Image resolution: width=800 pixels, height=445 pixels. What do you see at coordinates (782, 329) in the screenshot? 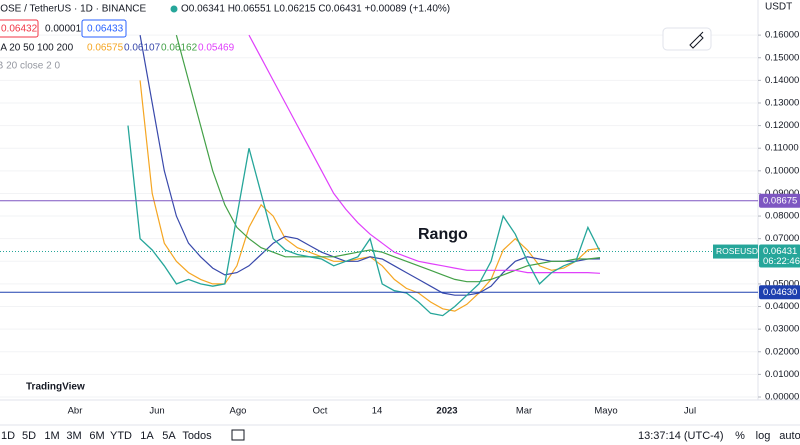
I see `y-tick-label: 0.03000` at bounding box center [782, 329].